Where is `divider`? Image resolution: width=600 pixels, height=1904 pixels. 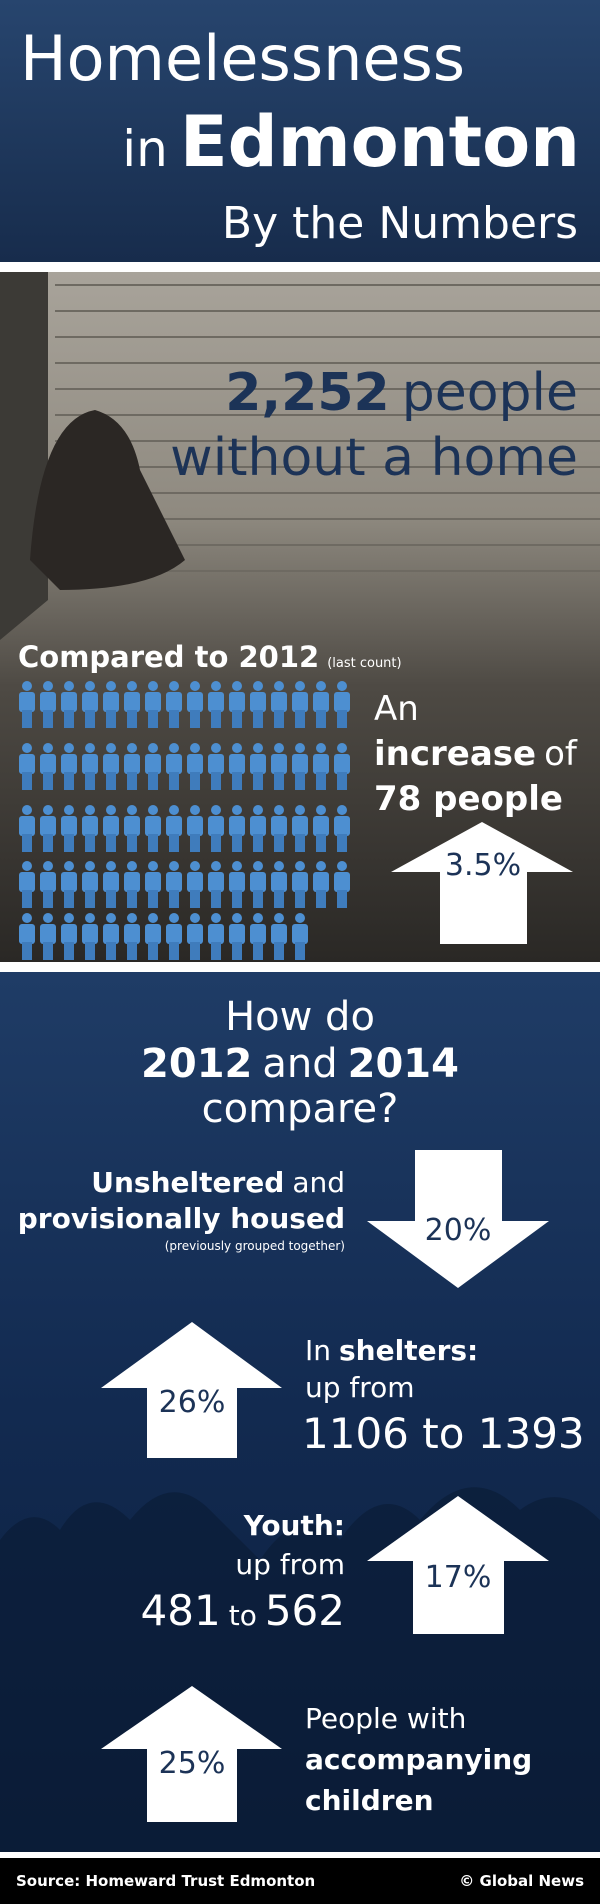
divider is located at coordinates (300, 267).